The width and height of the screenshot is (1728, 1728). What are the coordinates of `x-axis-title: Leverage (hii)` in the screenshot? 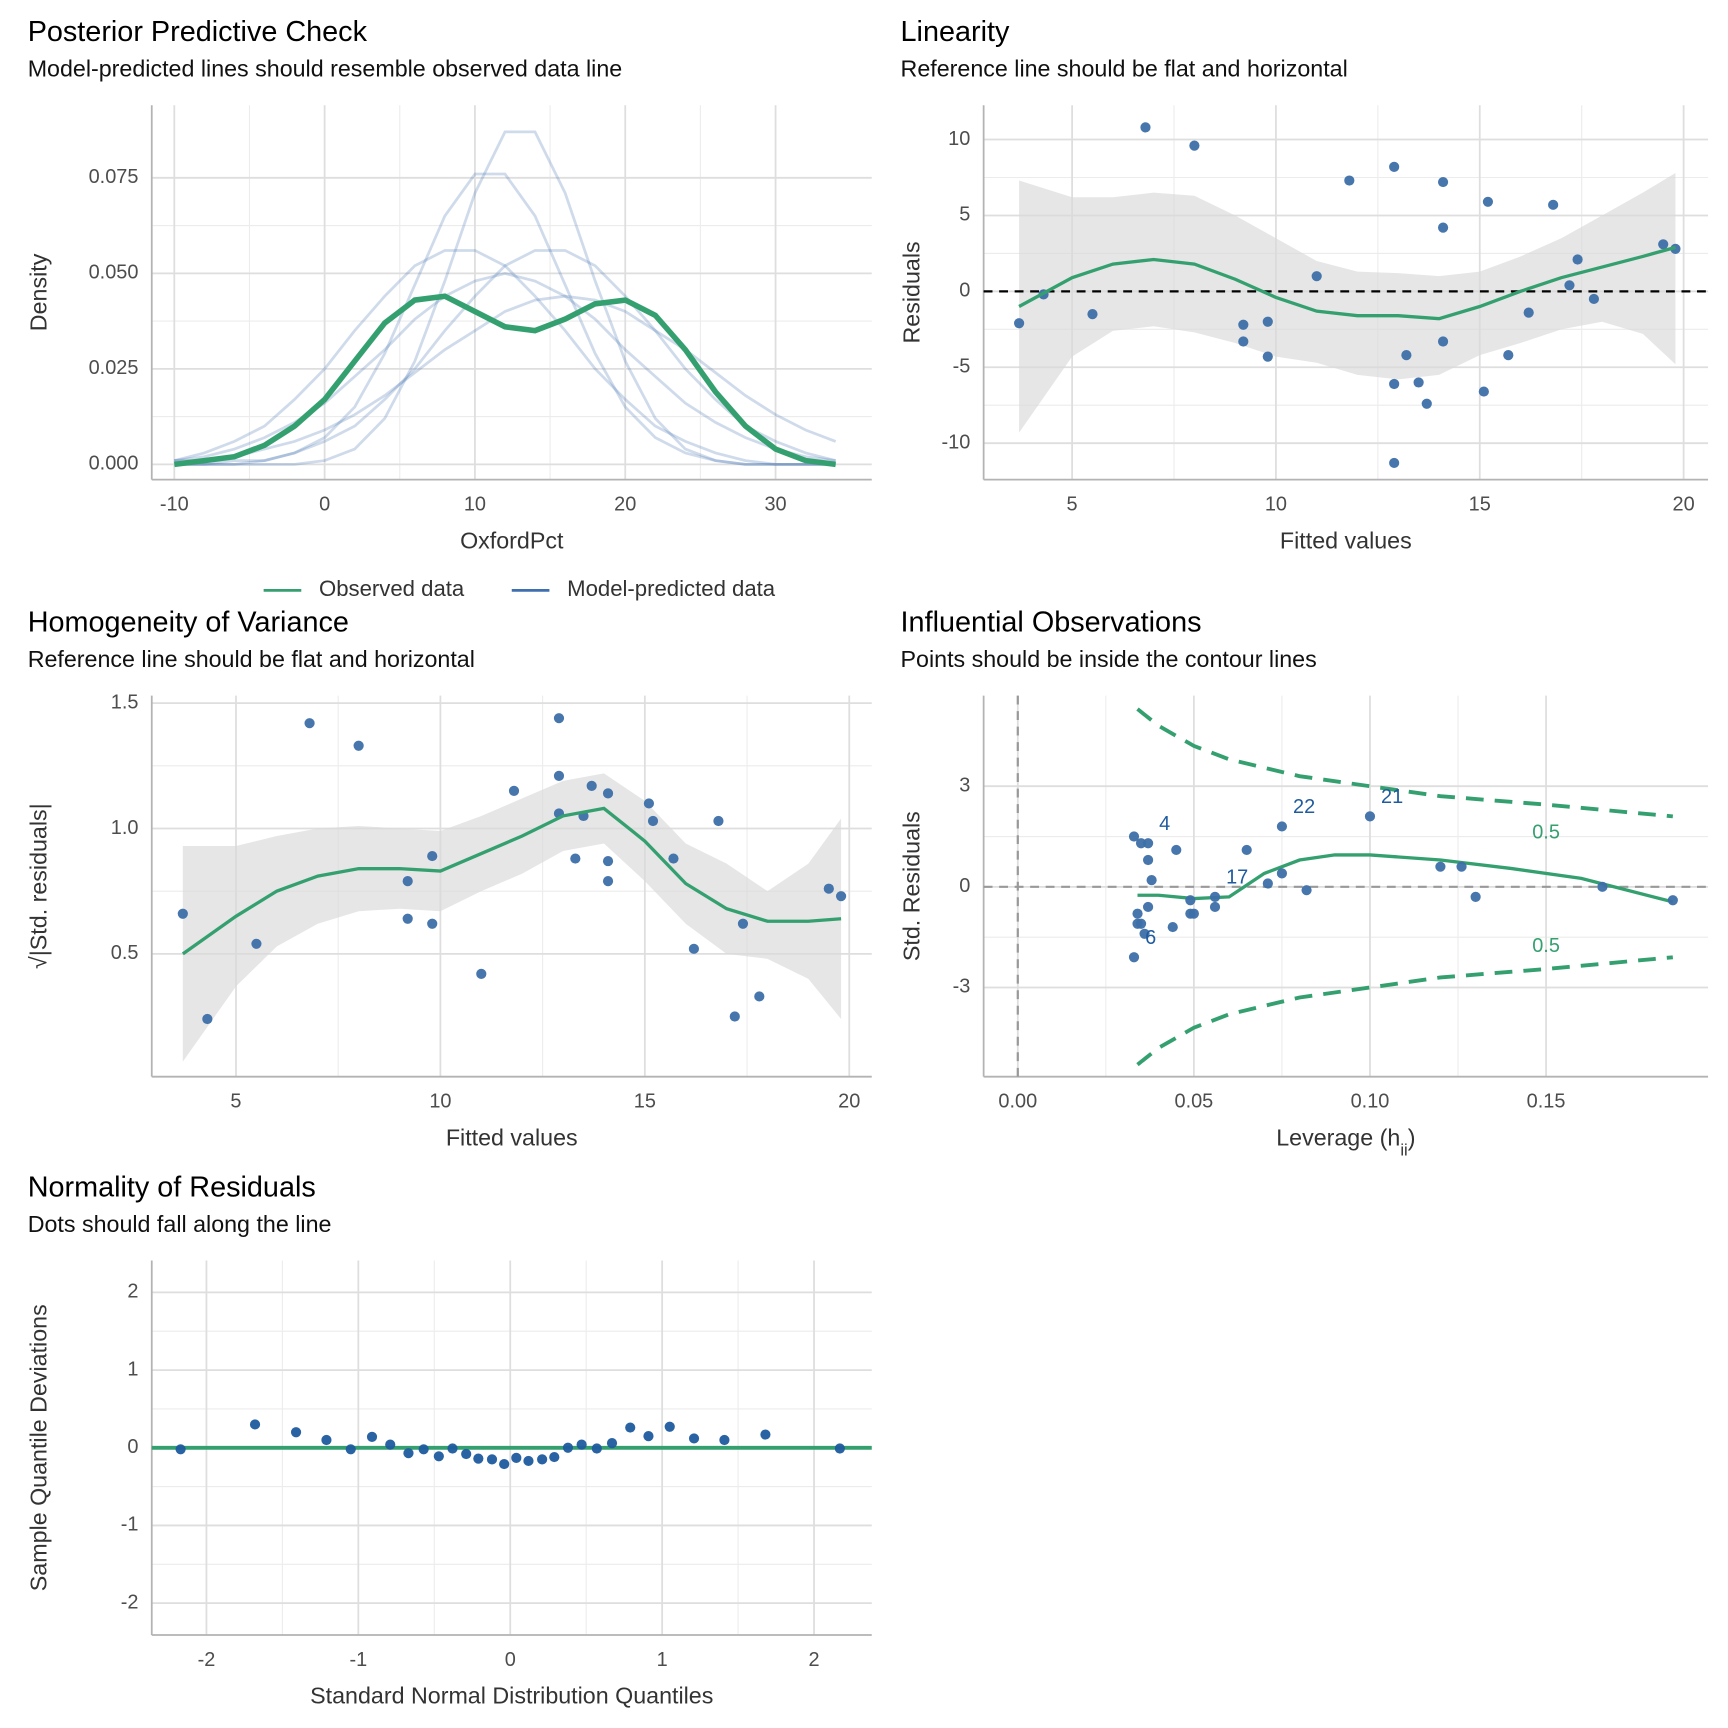 It's located at (1345, 1141).